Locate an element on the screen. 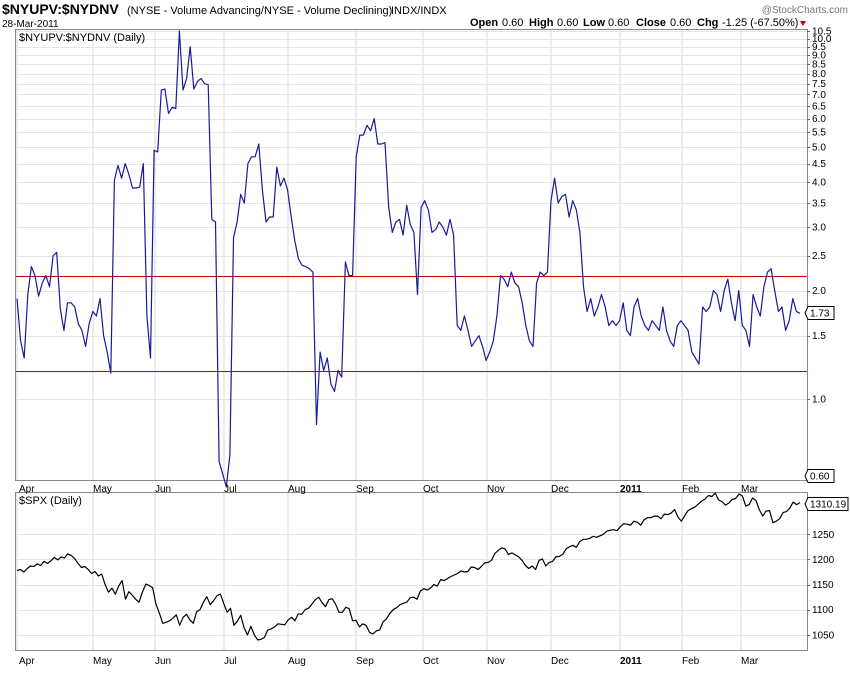 The image size is (850, 673). top-x-label: Apr is located at coordinates (27, 489).